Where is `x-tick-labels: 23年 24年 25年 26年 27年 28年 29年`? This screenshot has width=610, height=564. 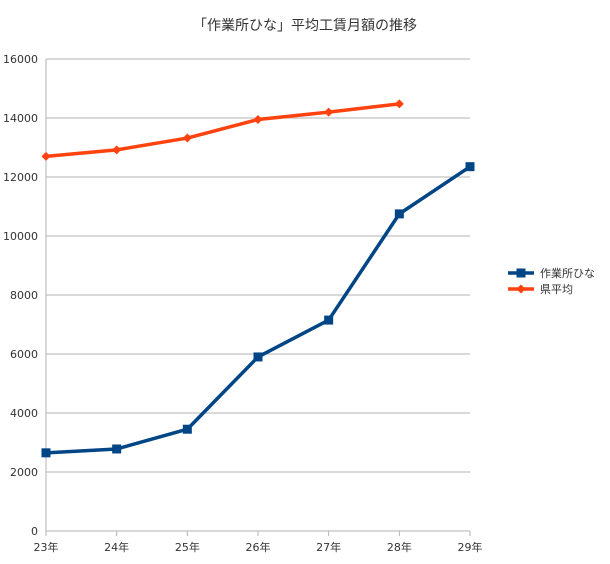 x-tick-labels: 23年 24年 25年 26年 27年 28年 29年 is located at coordinates (258, 547).